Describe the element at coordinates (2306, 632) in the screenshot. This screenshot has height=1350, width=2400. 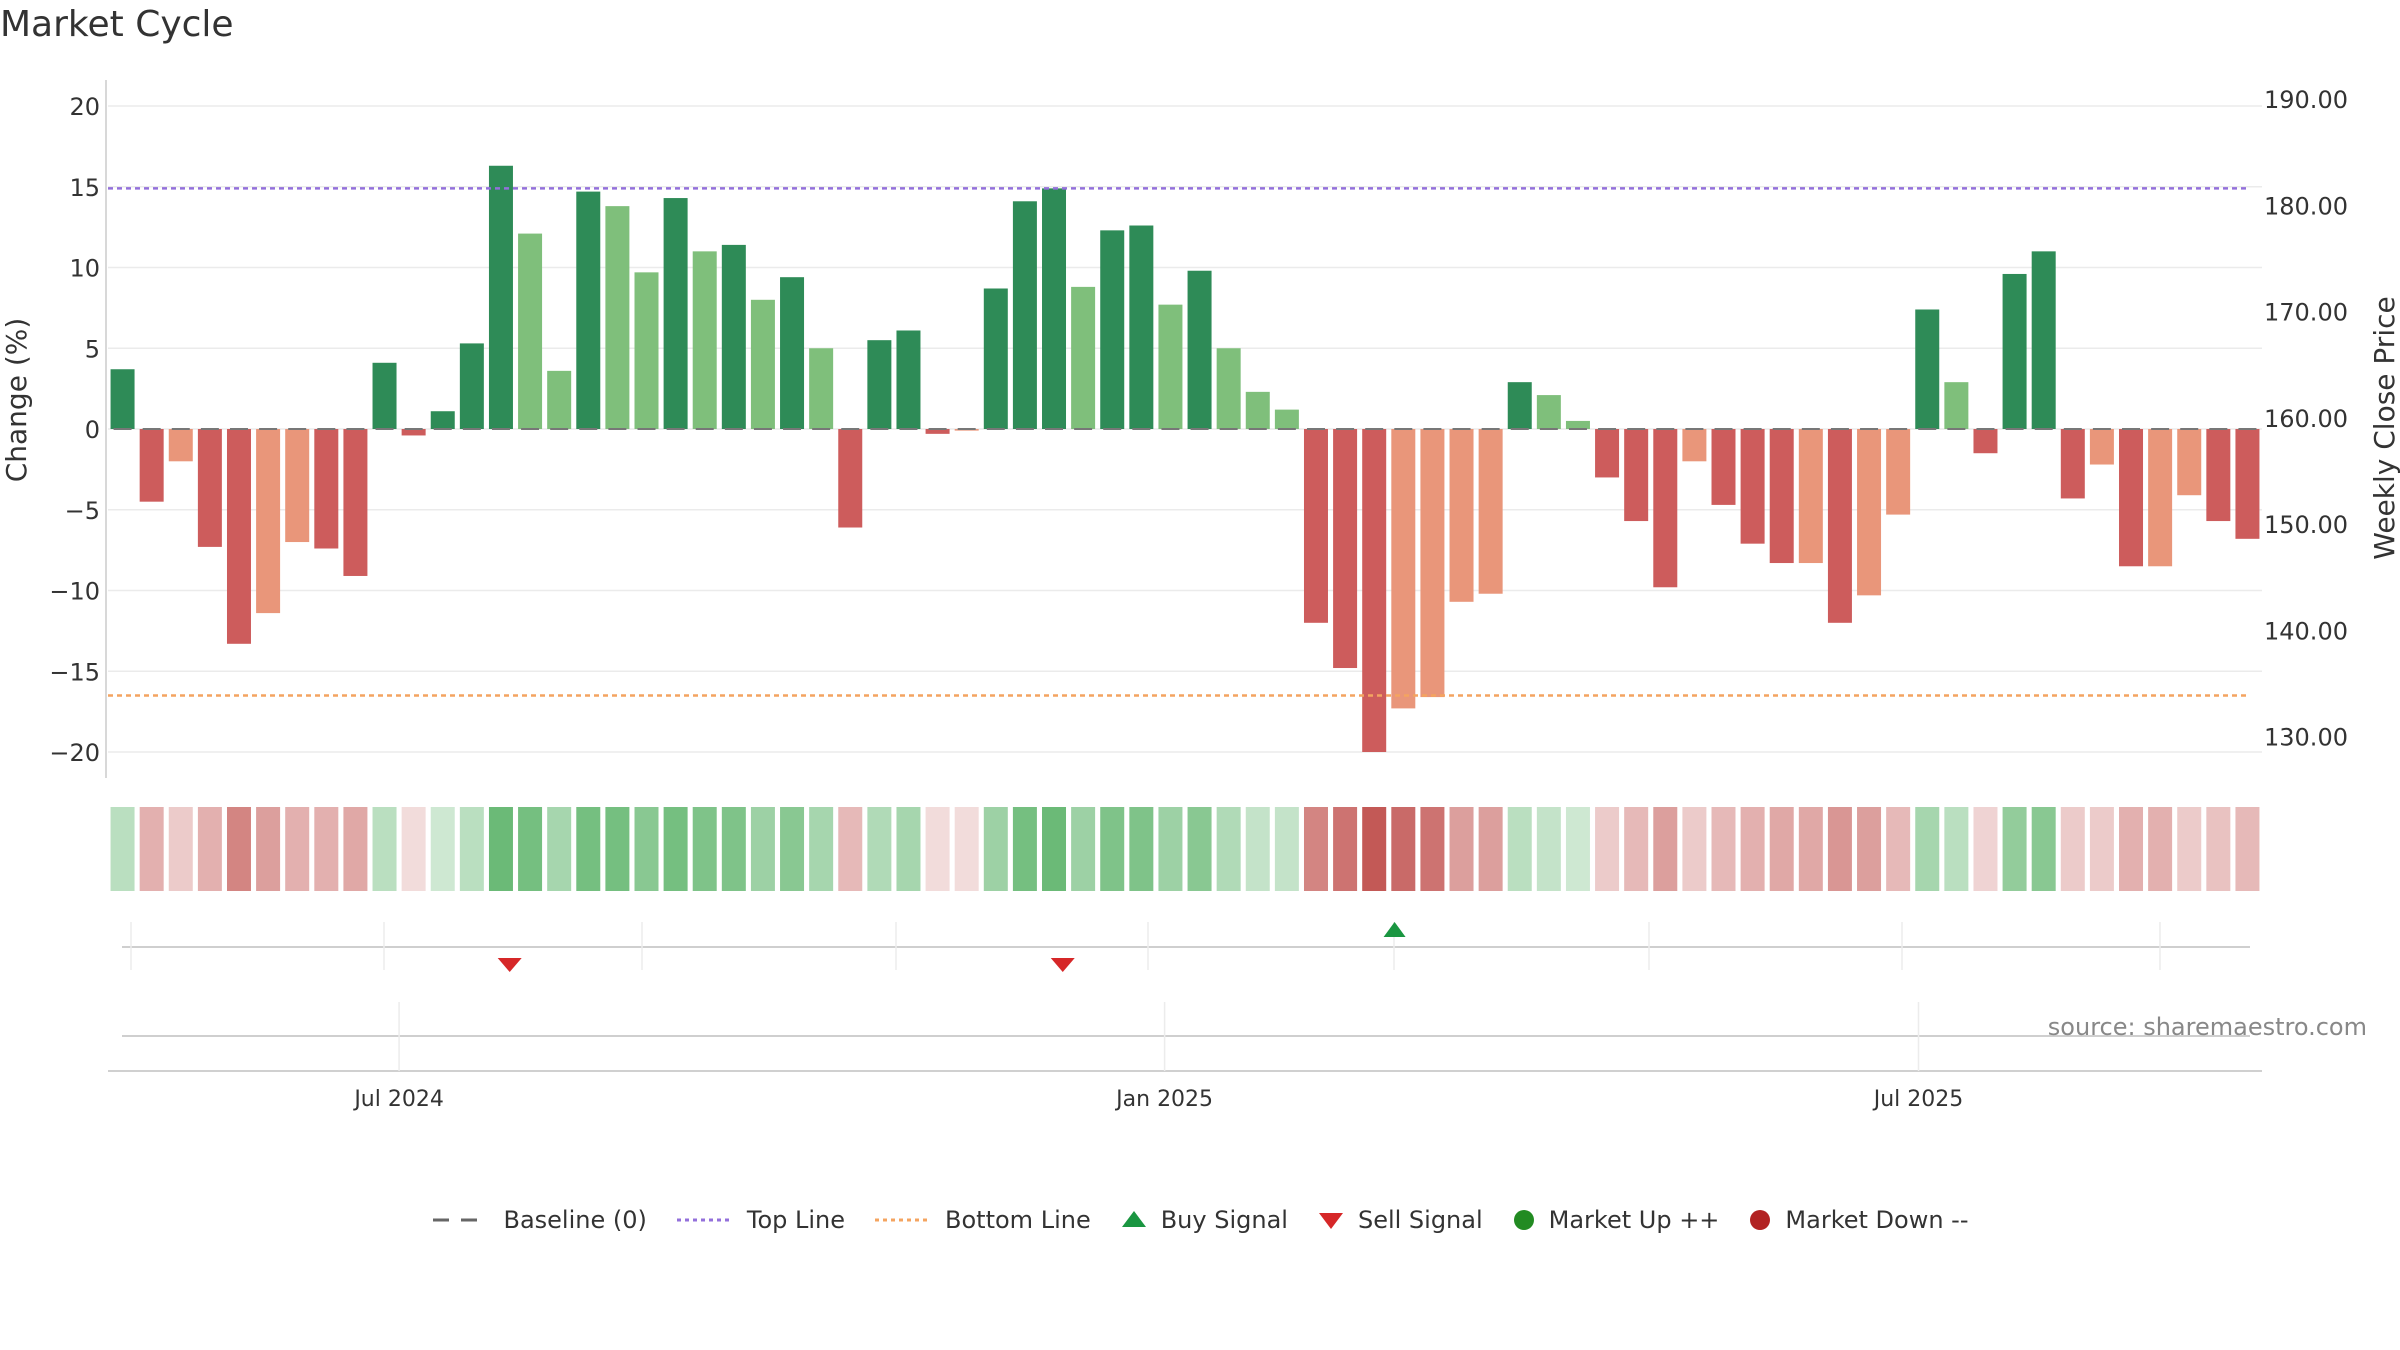
I see `y2-tick-label: 140.00` at that location.